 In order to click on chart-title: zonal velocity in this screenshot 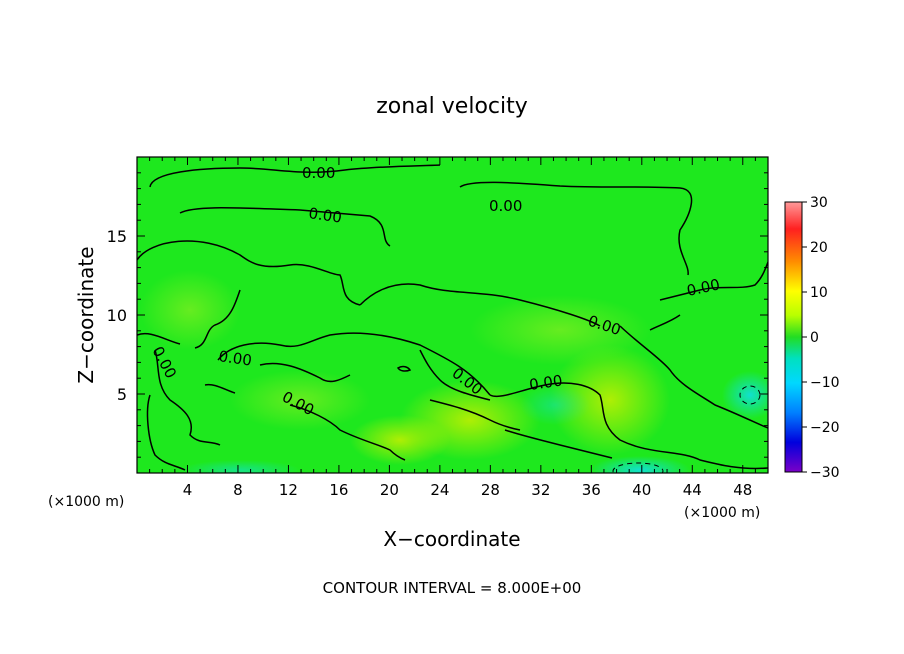, I will do `click(452, 106)`.